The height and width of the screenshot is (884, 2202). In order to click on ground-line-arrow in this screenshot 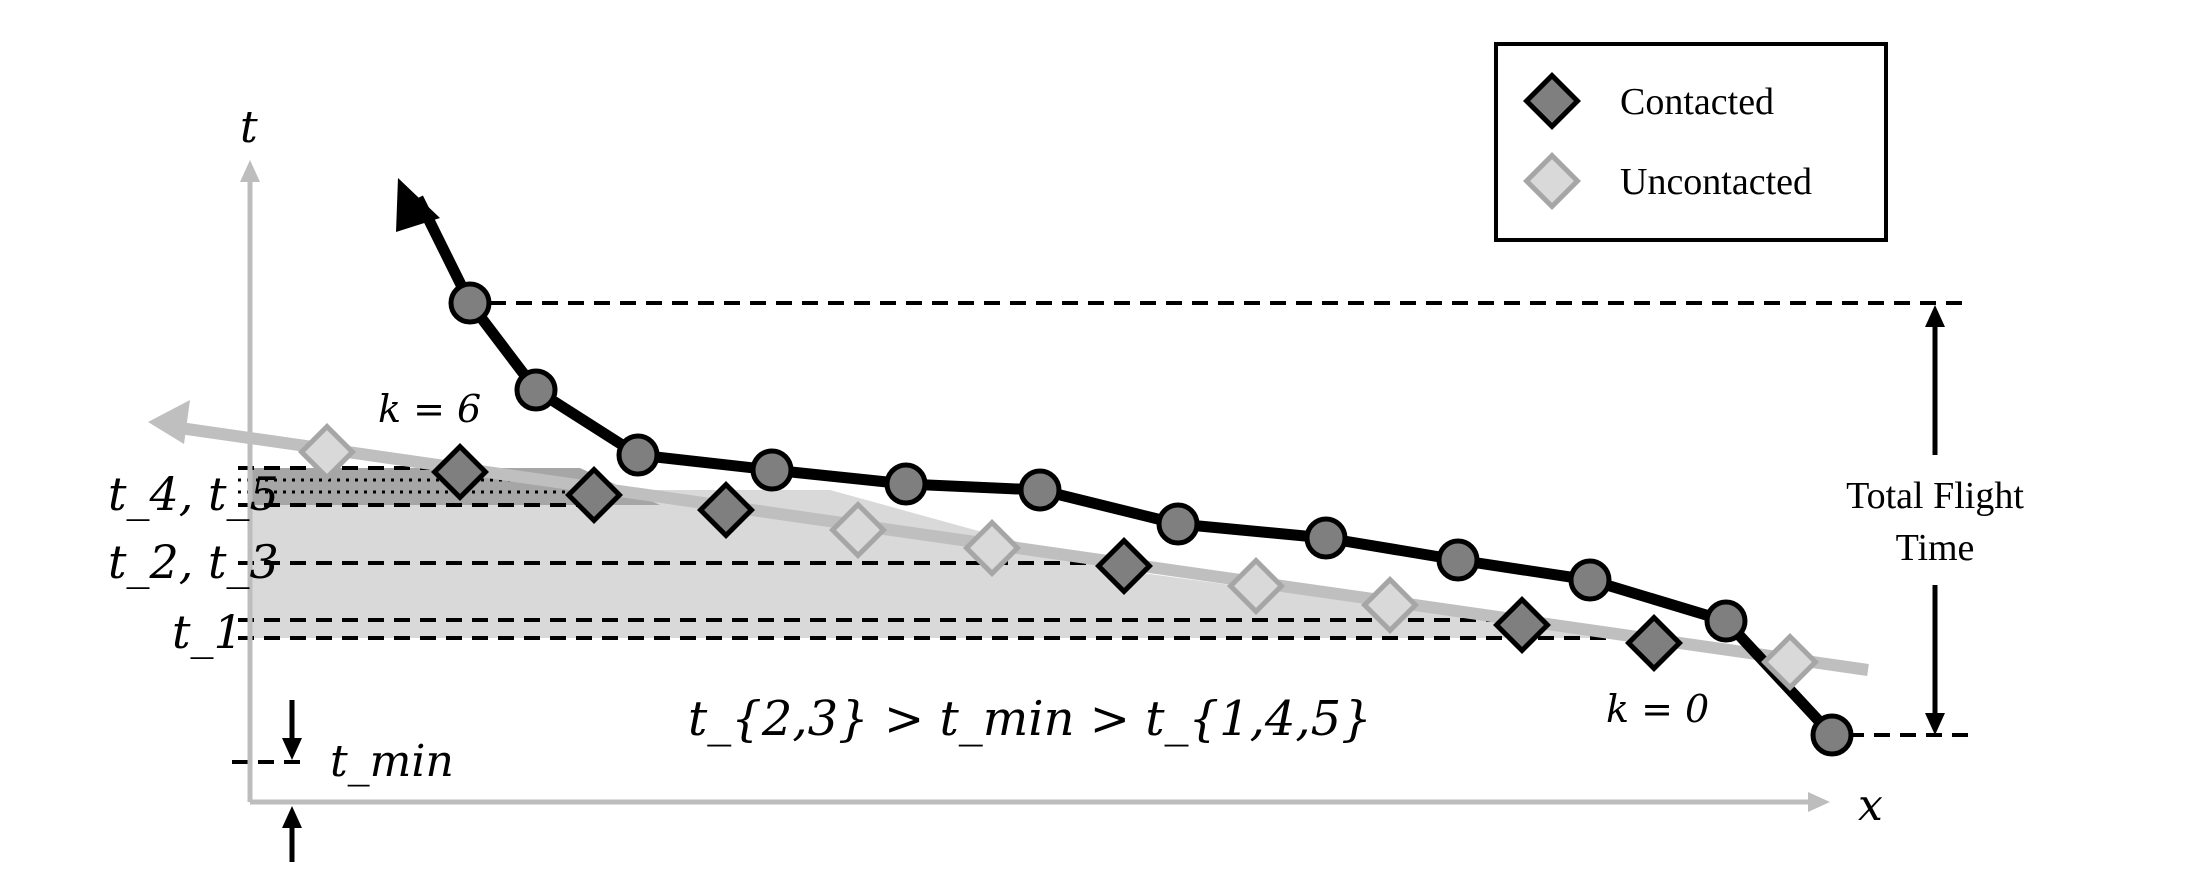, I will do `click(169, 422)`.